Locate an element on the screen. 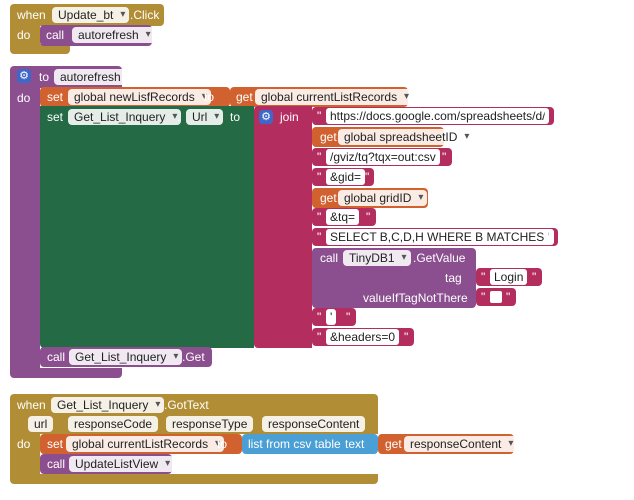 The image size is (634, 500). text-param-label: text is located at coordinates (355, 444).